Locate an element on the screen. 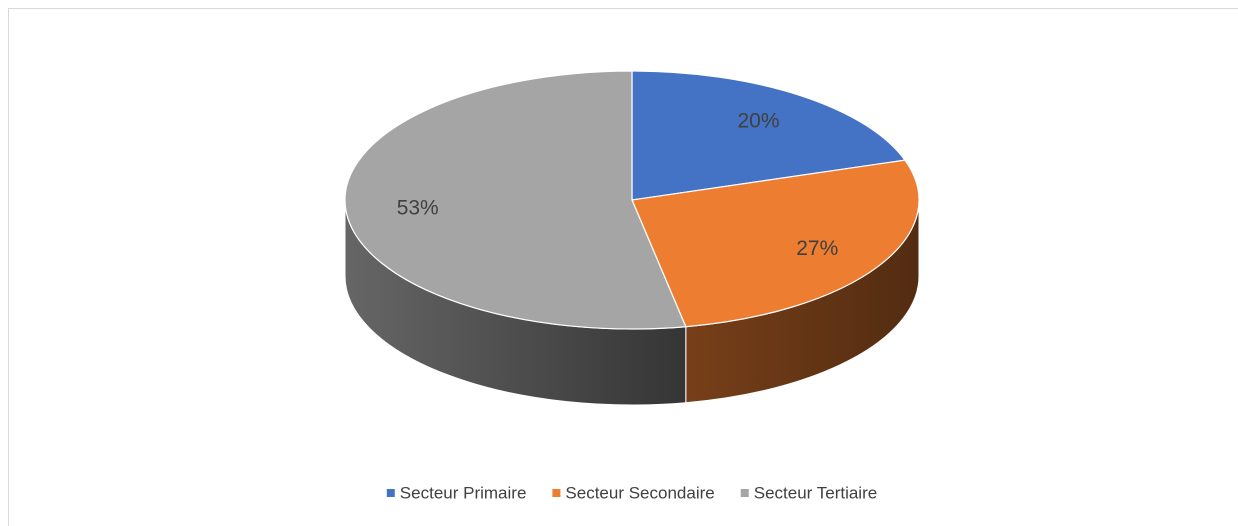 The image size is (1238, 526). data-label: 53% is located at coordinates (418, 208).